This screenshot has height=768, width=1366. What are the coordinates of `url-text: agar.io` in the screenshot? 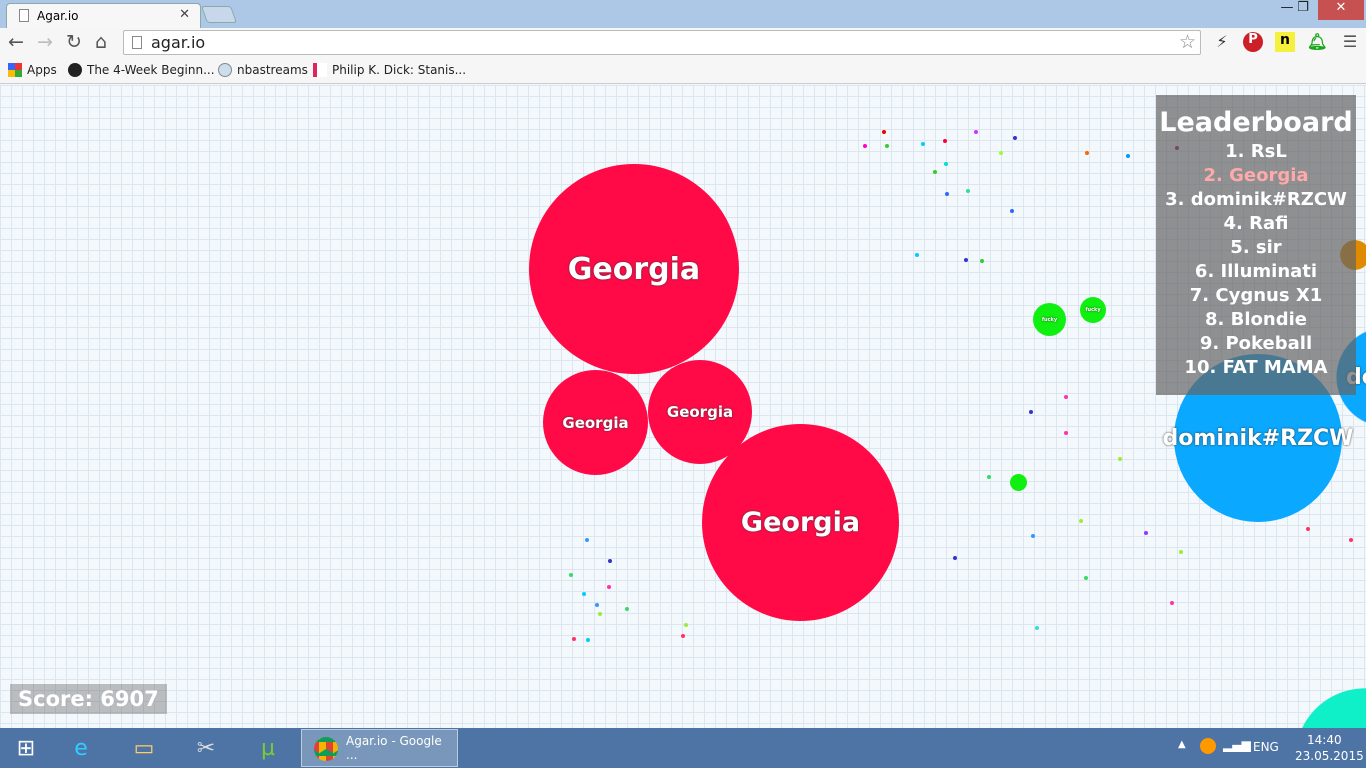 It's located at (178, 42).